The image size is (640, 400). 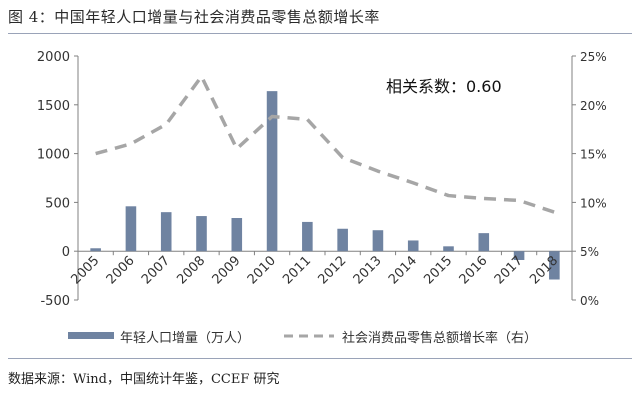 I want to click on left-tick-label: 1500, so click(x=53, y=106).